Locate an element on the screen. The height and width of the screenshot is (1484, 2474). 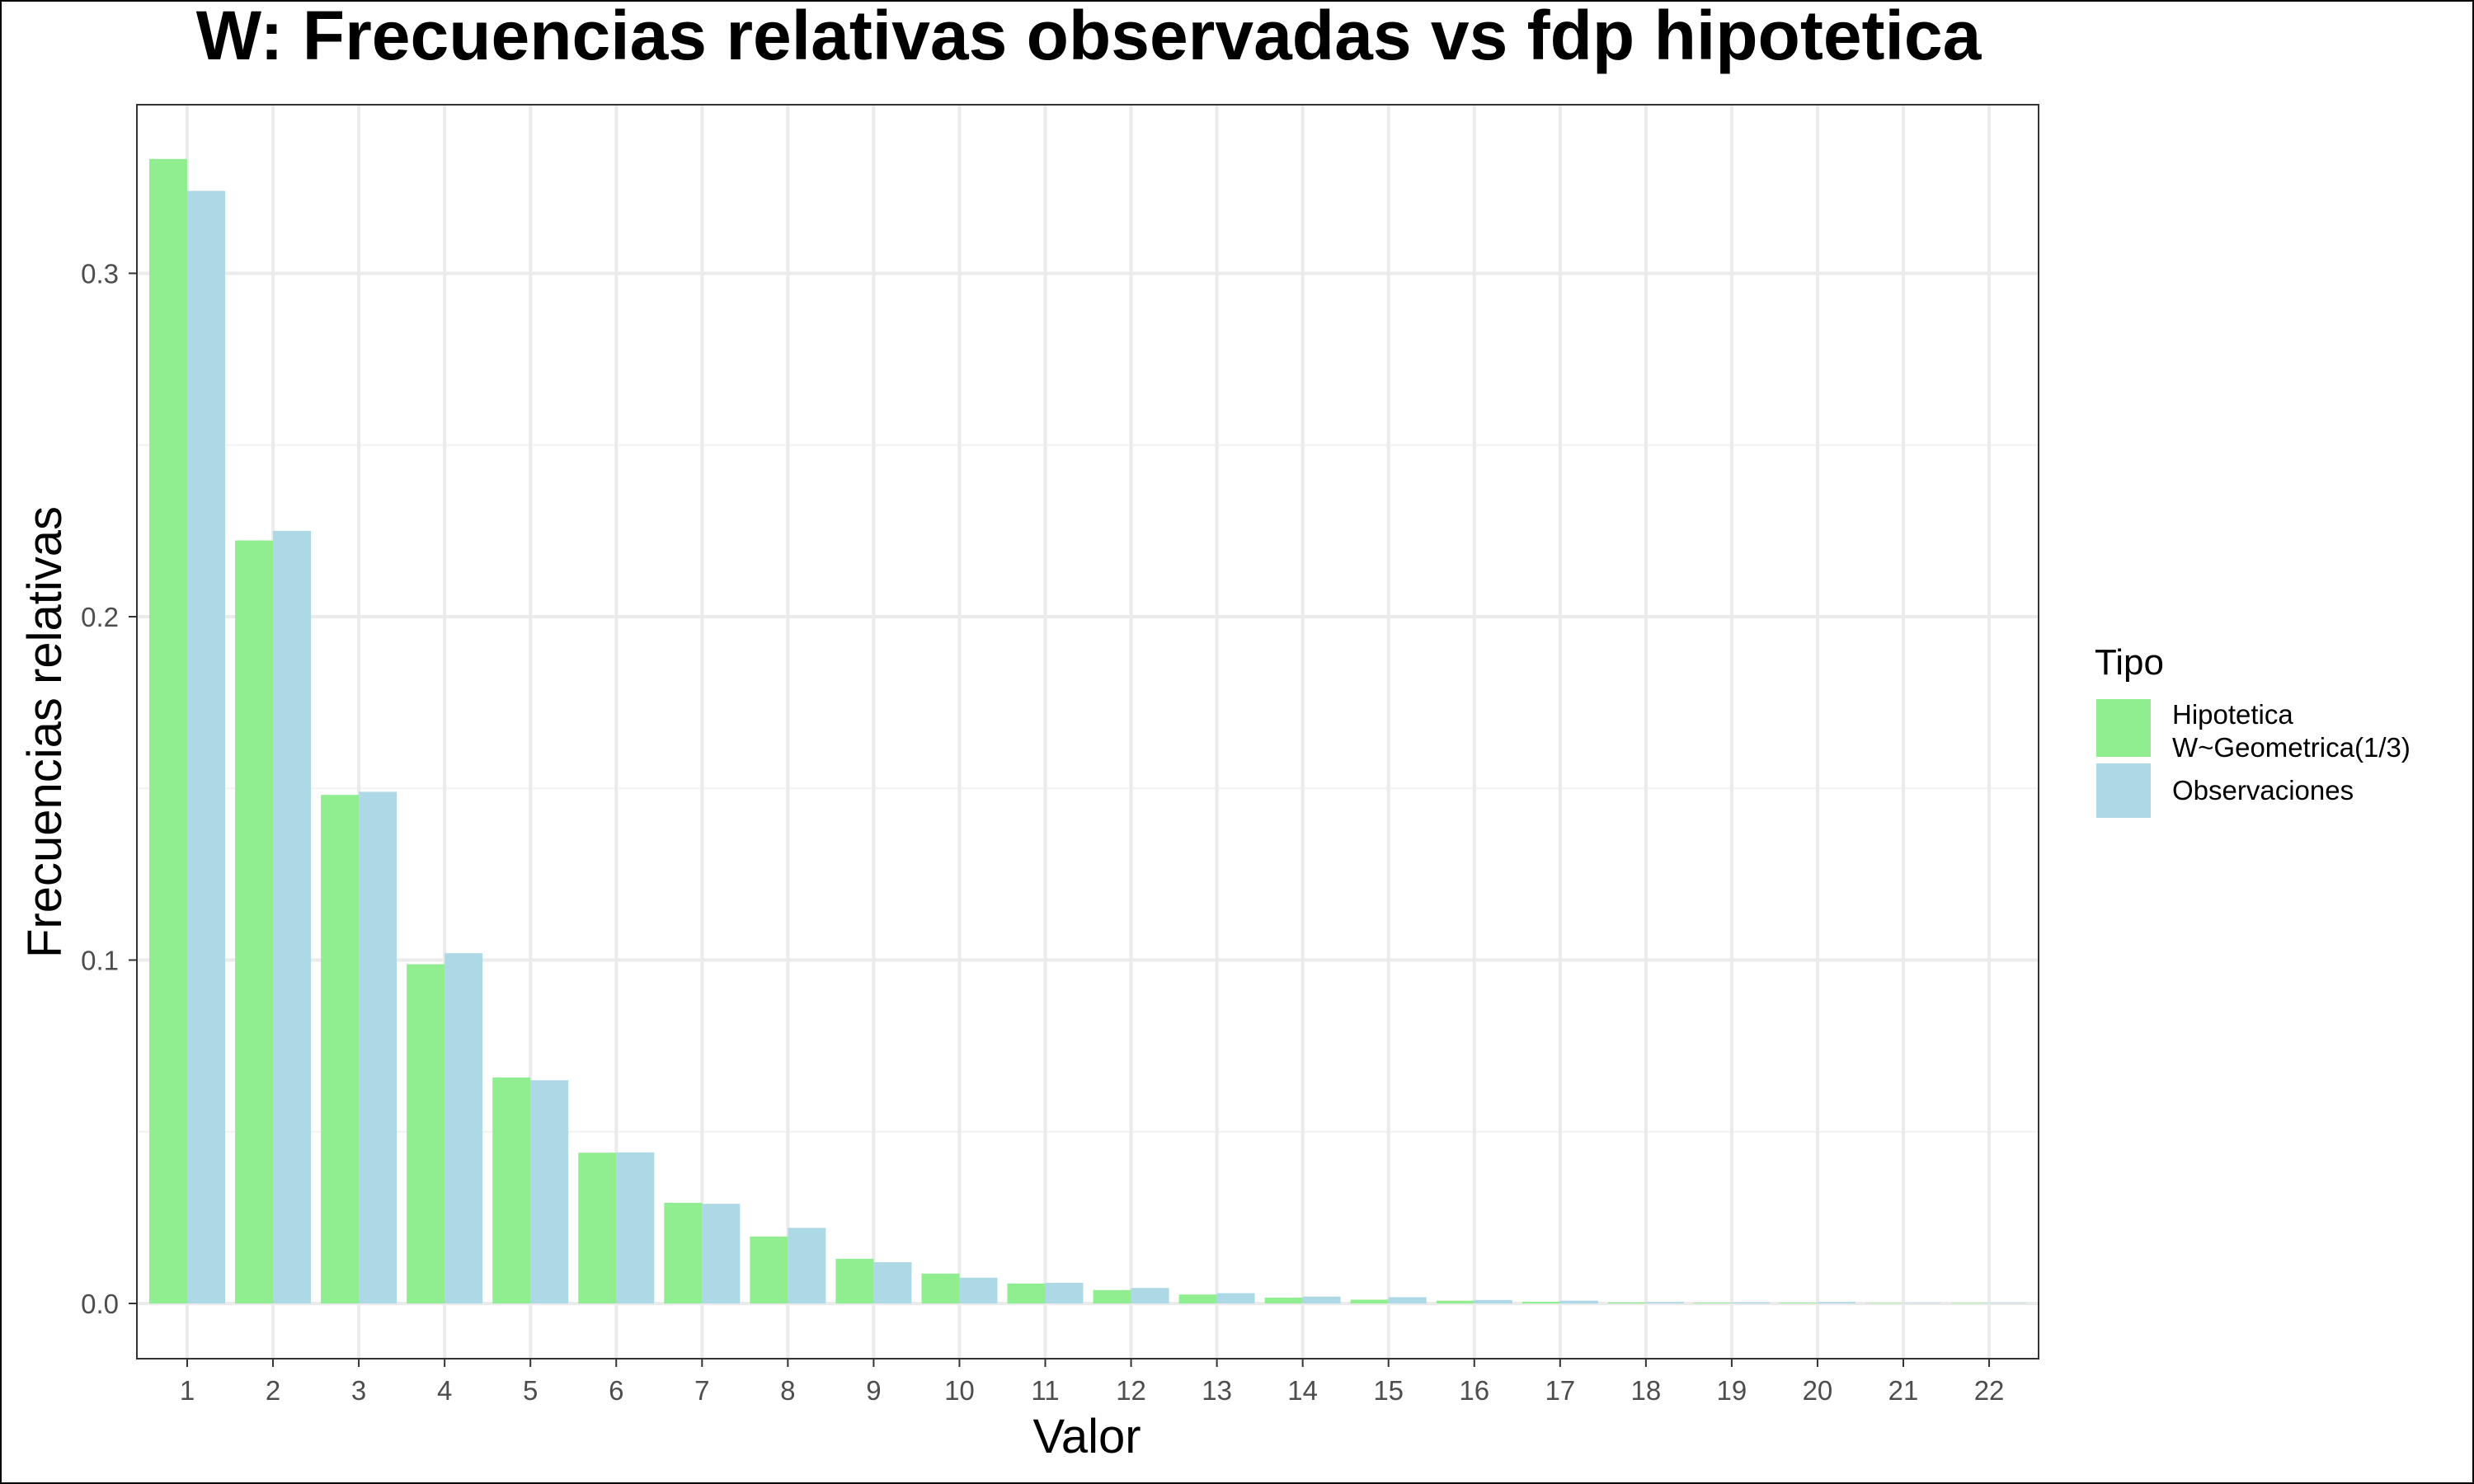
x-tick-label: 22 is located at coordinates (1989, 1390).